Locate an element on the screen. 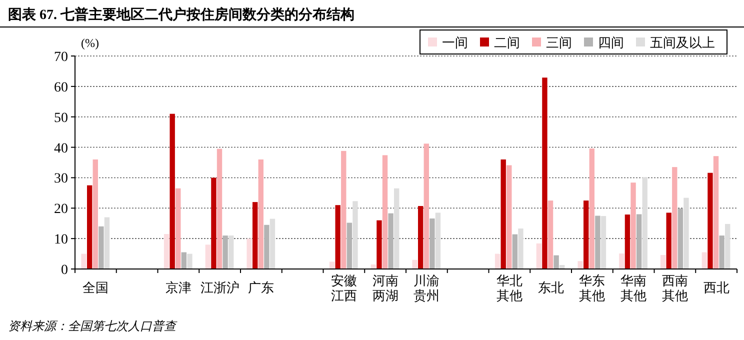  chart-title: 图表 67. 七普主要地区二代户按住房间数分类的分布结构 is located at coordinates (181, 14).